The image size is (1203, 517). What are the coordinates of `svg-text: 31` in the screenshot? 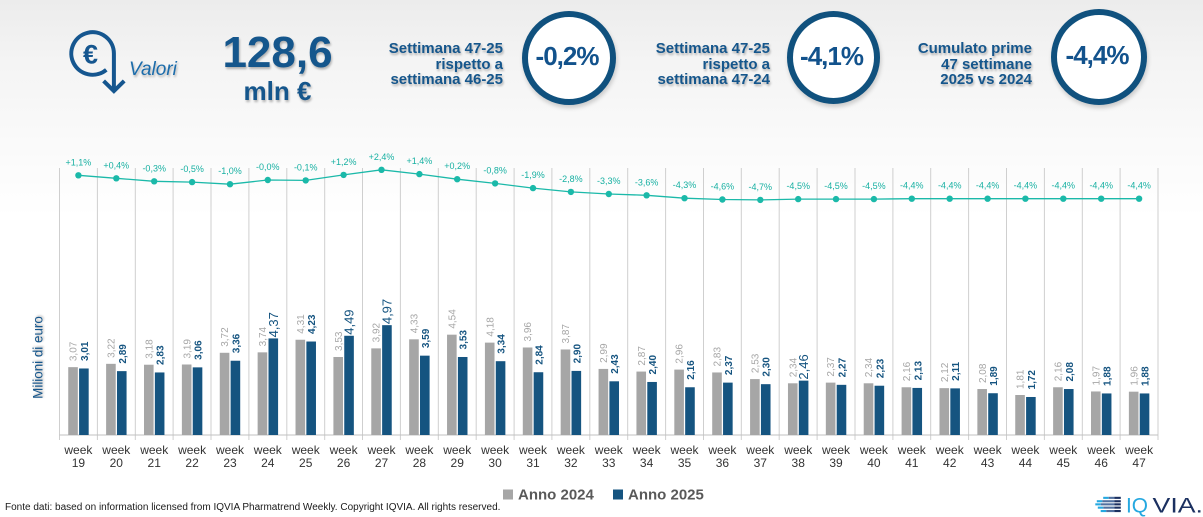 It's located at (533, 463).